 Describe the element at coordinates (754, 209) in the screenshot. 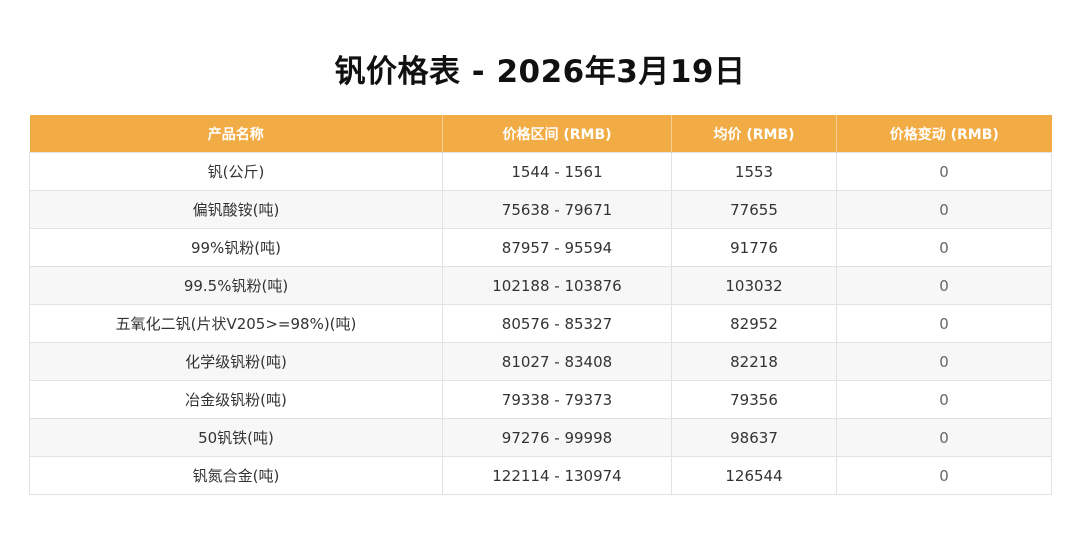

I see `average-price-cell: 77655` at that location.